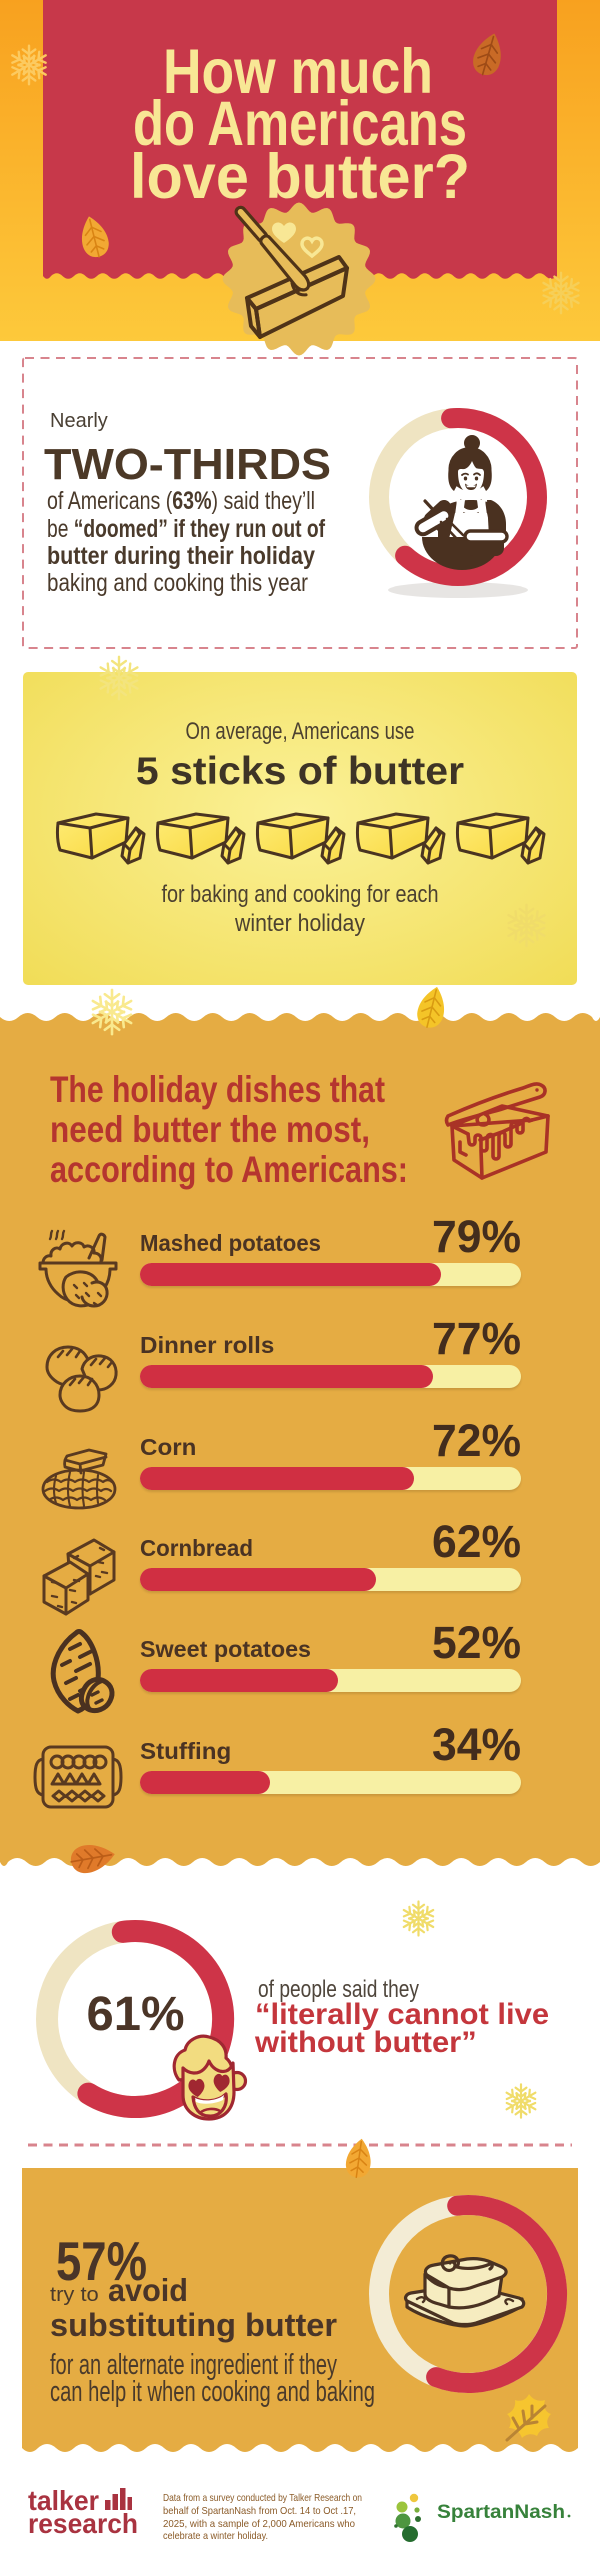 The width and height of the screenshot is (600, 2567). What do you see at coordinates (83, 2522) in the screenshot?
I see `svg-text: research` at bounding box center [83, 2522].